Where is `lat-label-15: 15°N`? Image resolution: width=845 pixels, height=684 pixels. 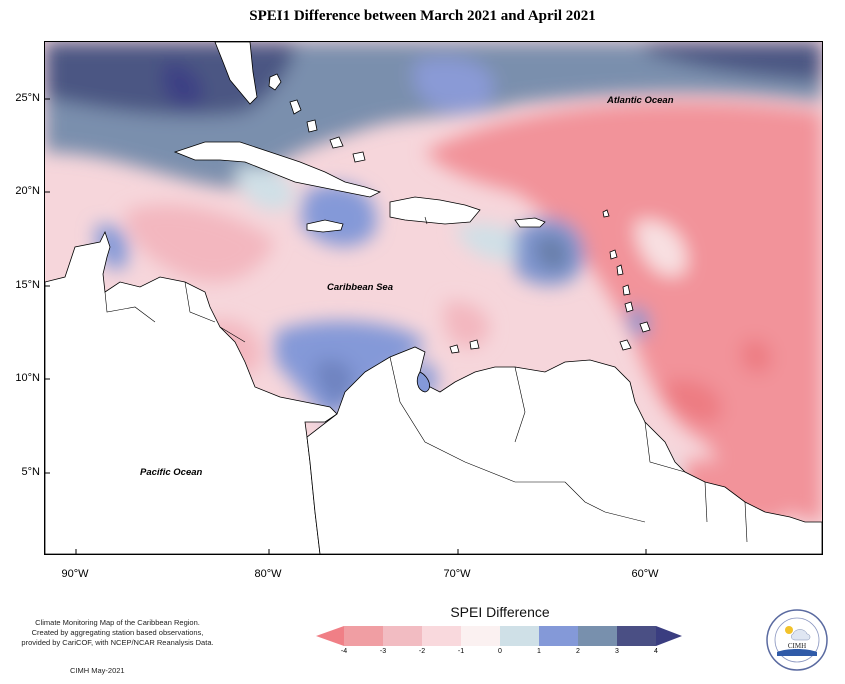 lat-label-15: 15°N is located at coordinates (27, 285).